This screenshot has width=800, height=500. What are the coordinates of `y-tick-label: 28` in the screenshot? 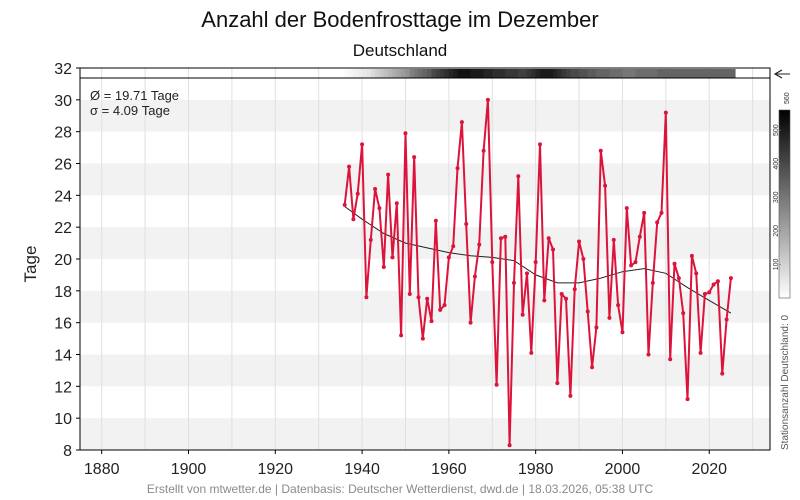 It's located at (63, 133).